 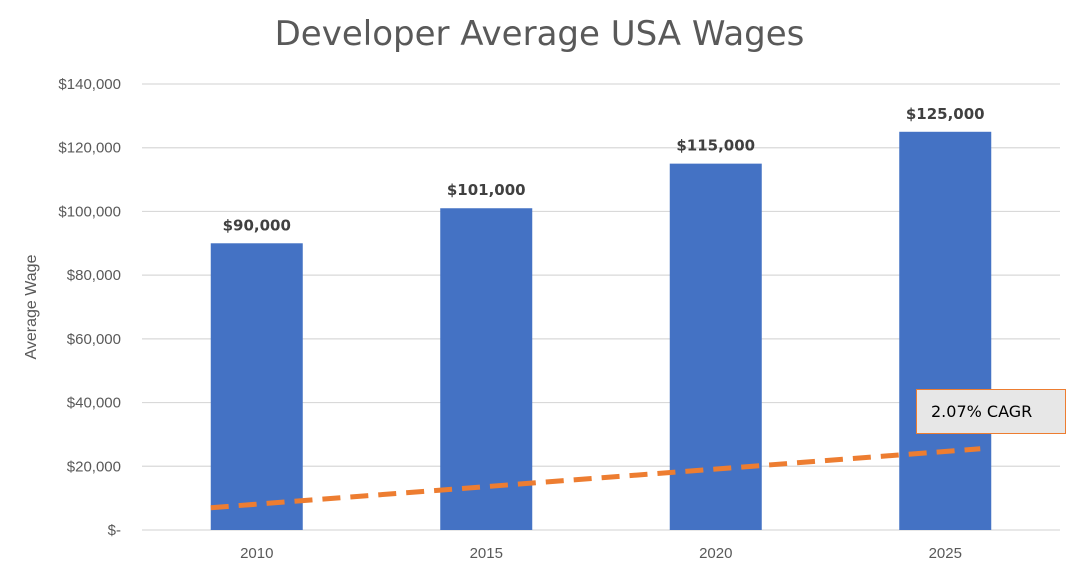 I want to click on x-tick-label: 2015, so click(x=486, y=553).